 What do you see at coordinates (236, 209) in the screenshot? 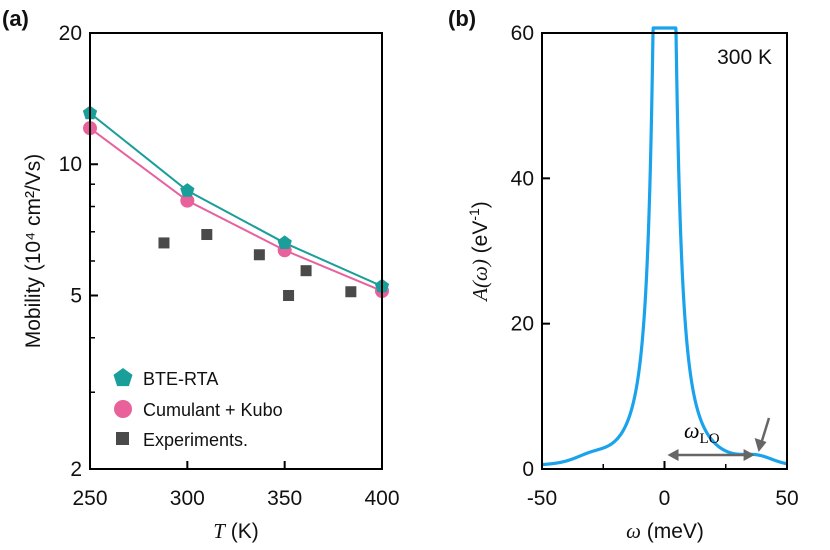
I see `cumulant-line` at bounding box center [236, 209].